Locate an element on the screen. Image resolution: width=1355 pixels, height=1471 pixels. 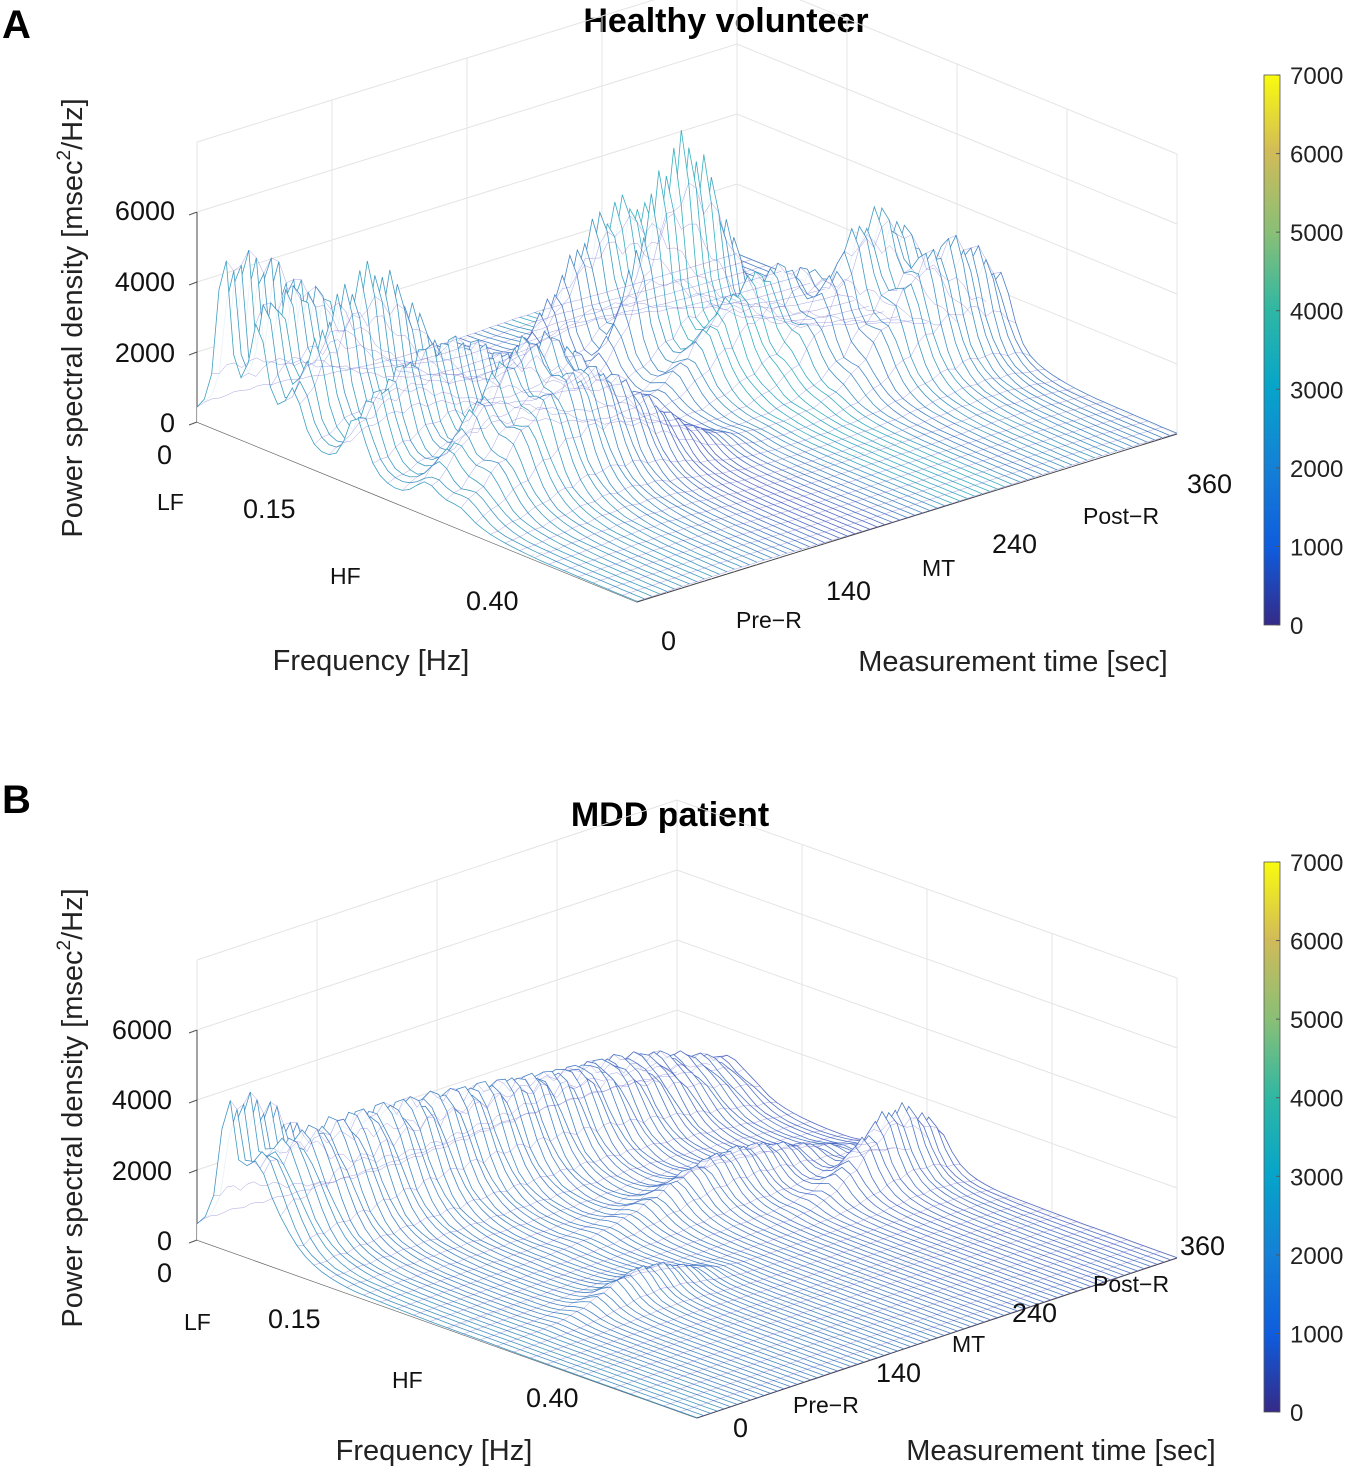
z-tick-6000: 6000 is located at coordinates (142, 1030).